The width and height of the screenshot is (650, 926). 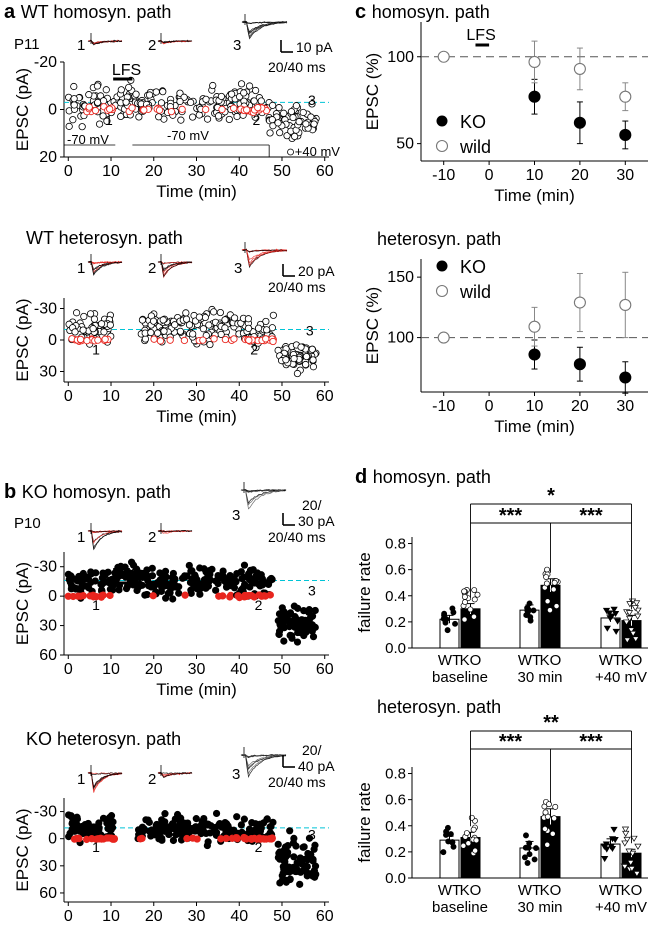 I want to click on bar-category-label: WT, so click(x=449, y=660).